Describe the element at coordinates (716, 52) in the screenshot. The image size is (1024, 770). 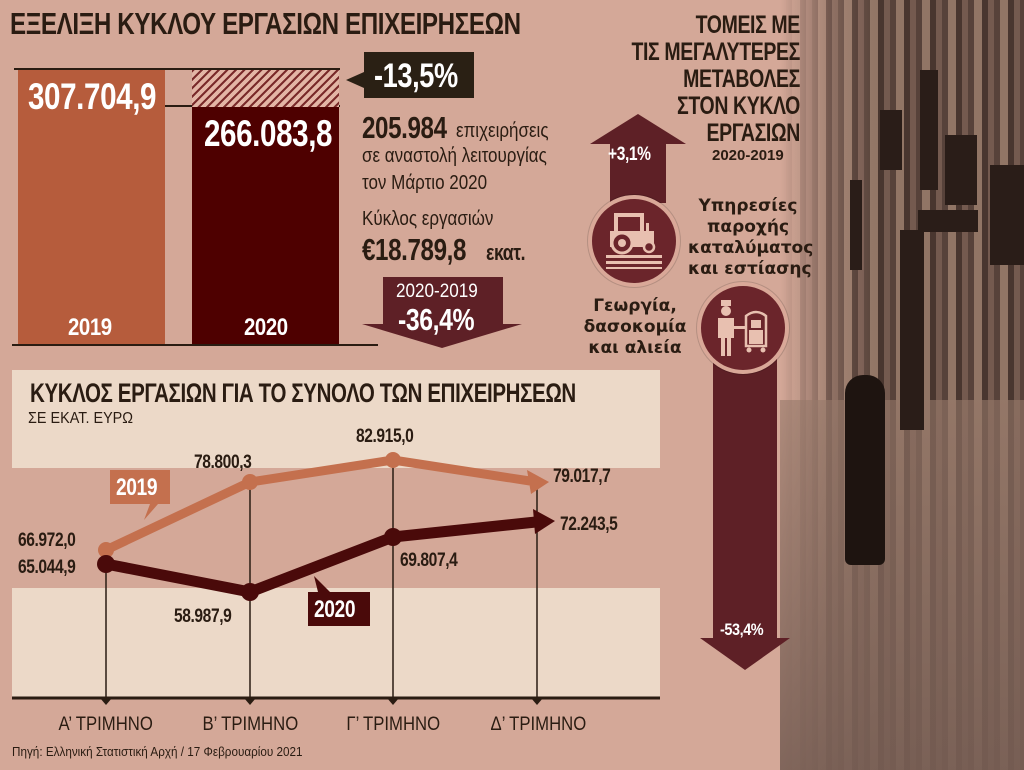
I see `sectors-title-line: ΤΙΣ ΜΕΓΑΛΥΤΕΡΕΣ` at that location.